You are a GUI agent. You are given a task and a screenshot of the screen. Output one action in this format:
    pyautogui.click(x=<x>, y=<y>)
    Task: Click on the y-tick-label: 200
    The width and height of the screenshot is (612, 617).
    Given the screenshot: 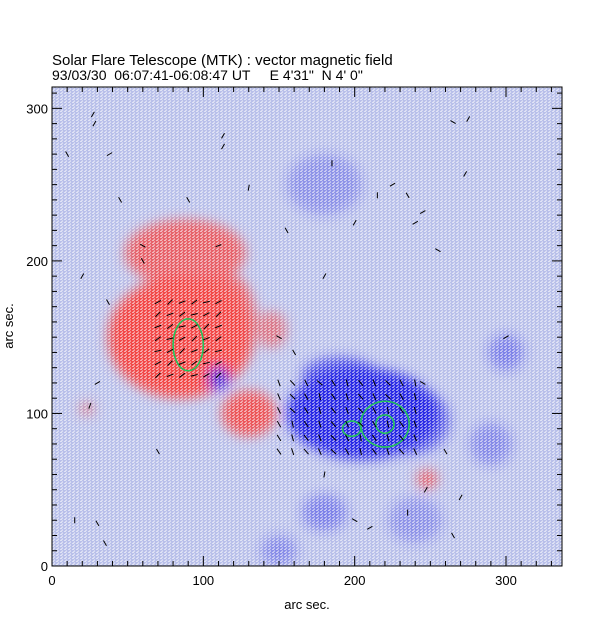 What is the action you would take?
    pyautogui.click(x=37, y=261)
    